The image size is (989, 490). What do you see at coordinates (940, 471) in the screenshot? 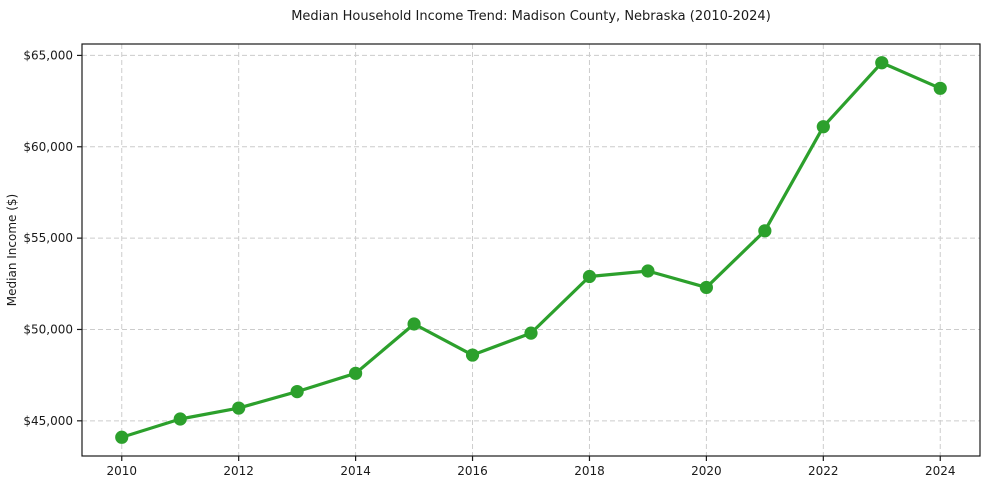
I see `x-tick-label-2024: 2024` at bounding box center [940, 471].